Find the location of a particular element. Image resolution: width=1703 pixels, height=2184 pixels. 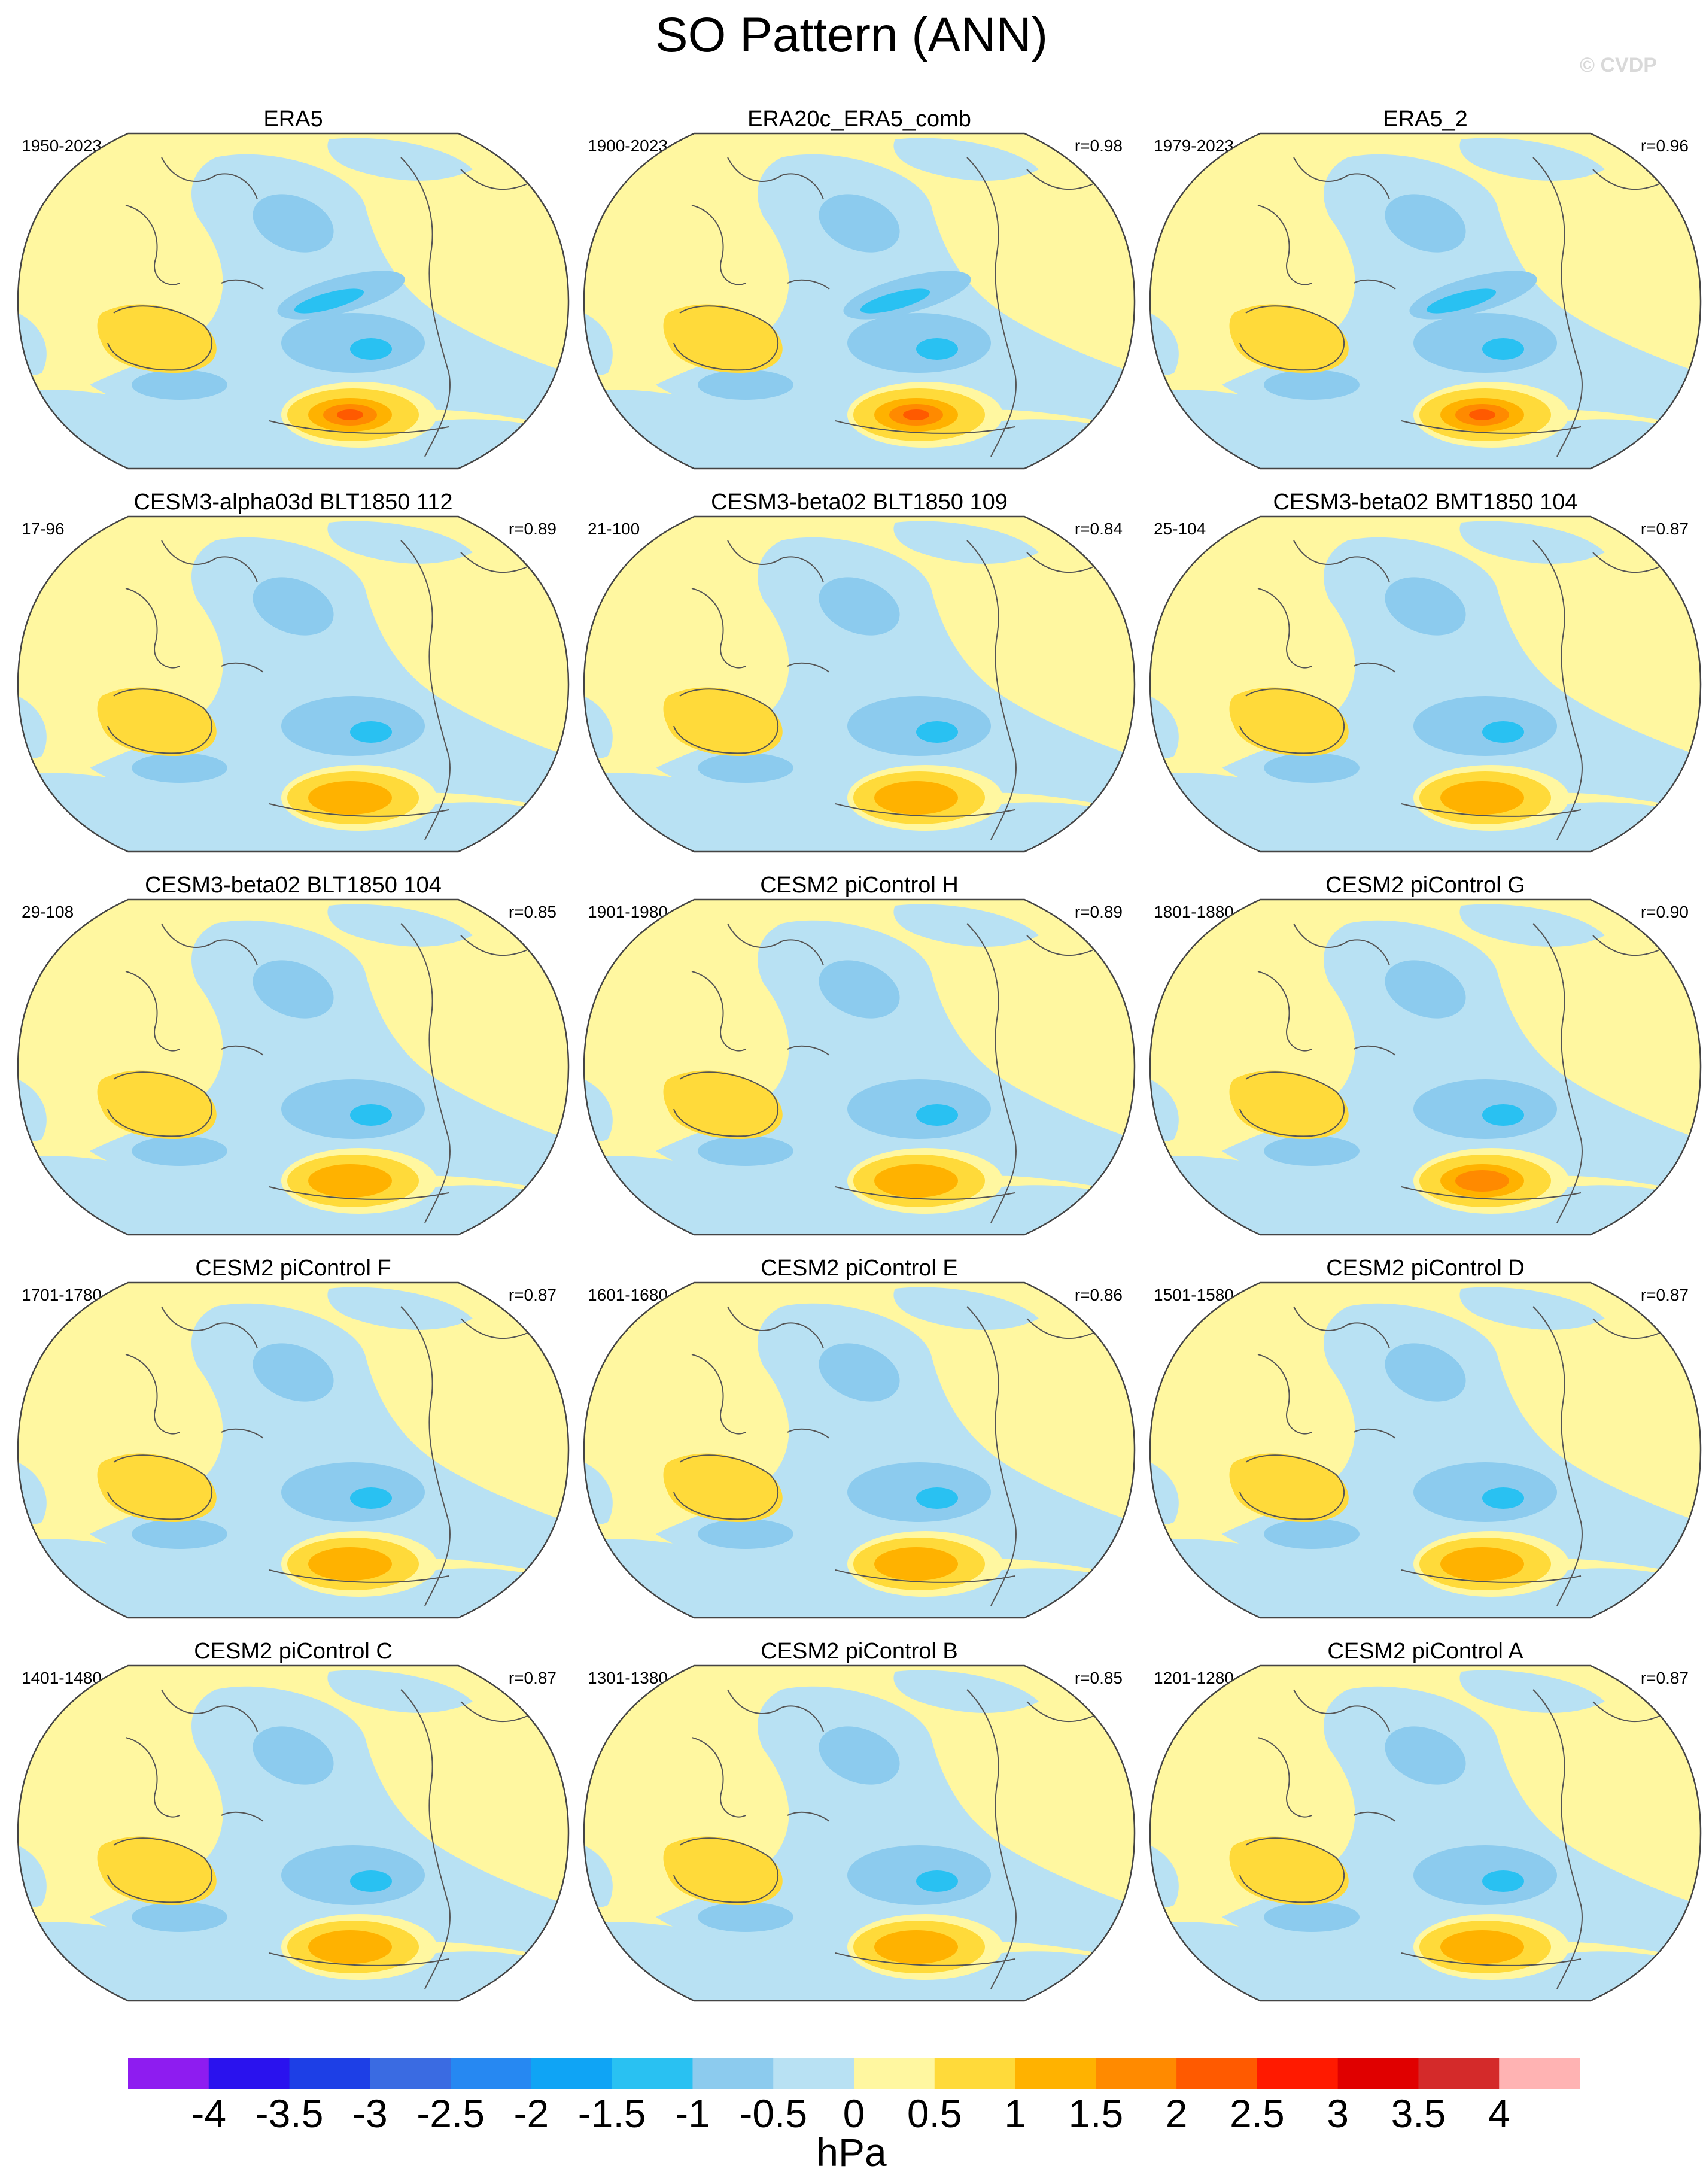

map-panel: ERA20c_ERA5_comb 1900-2023 r=0.98 is located at coordinates (859, 298).